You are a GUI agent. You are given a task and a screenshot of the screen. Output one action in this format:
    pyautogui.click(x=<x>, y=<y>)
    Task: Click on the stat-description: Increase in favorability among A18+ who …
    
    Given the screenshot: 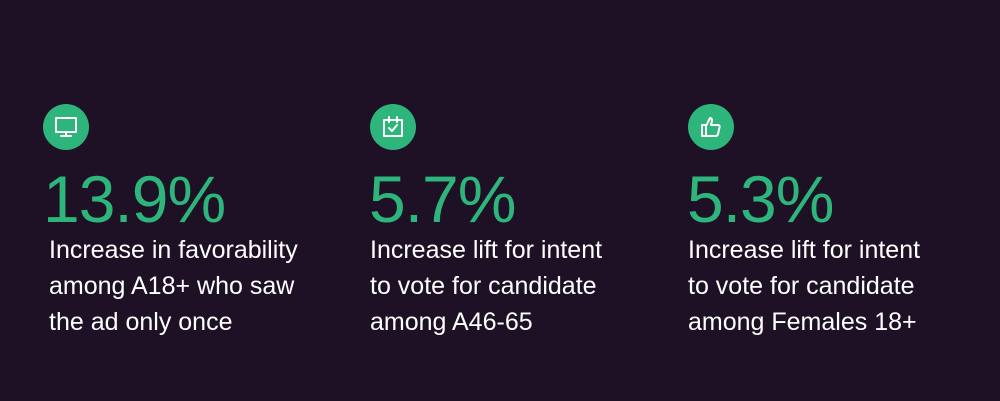 What is the action you would take?
    pyautogui.click(x=173, y=286)
    